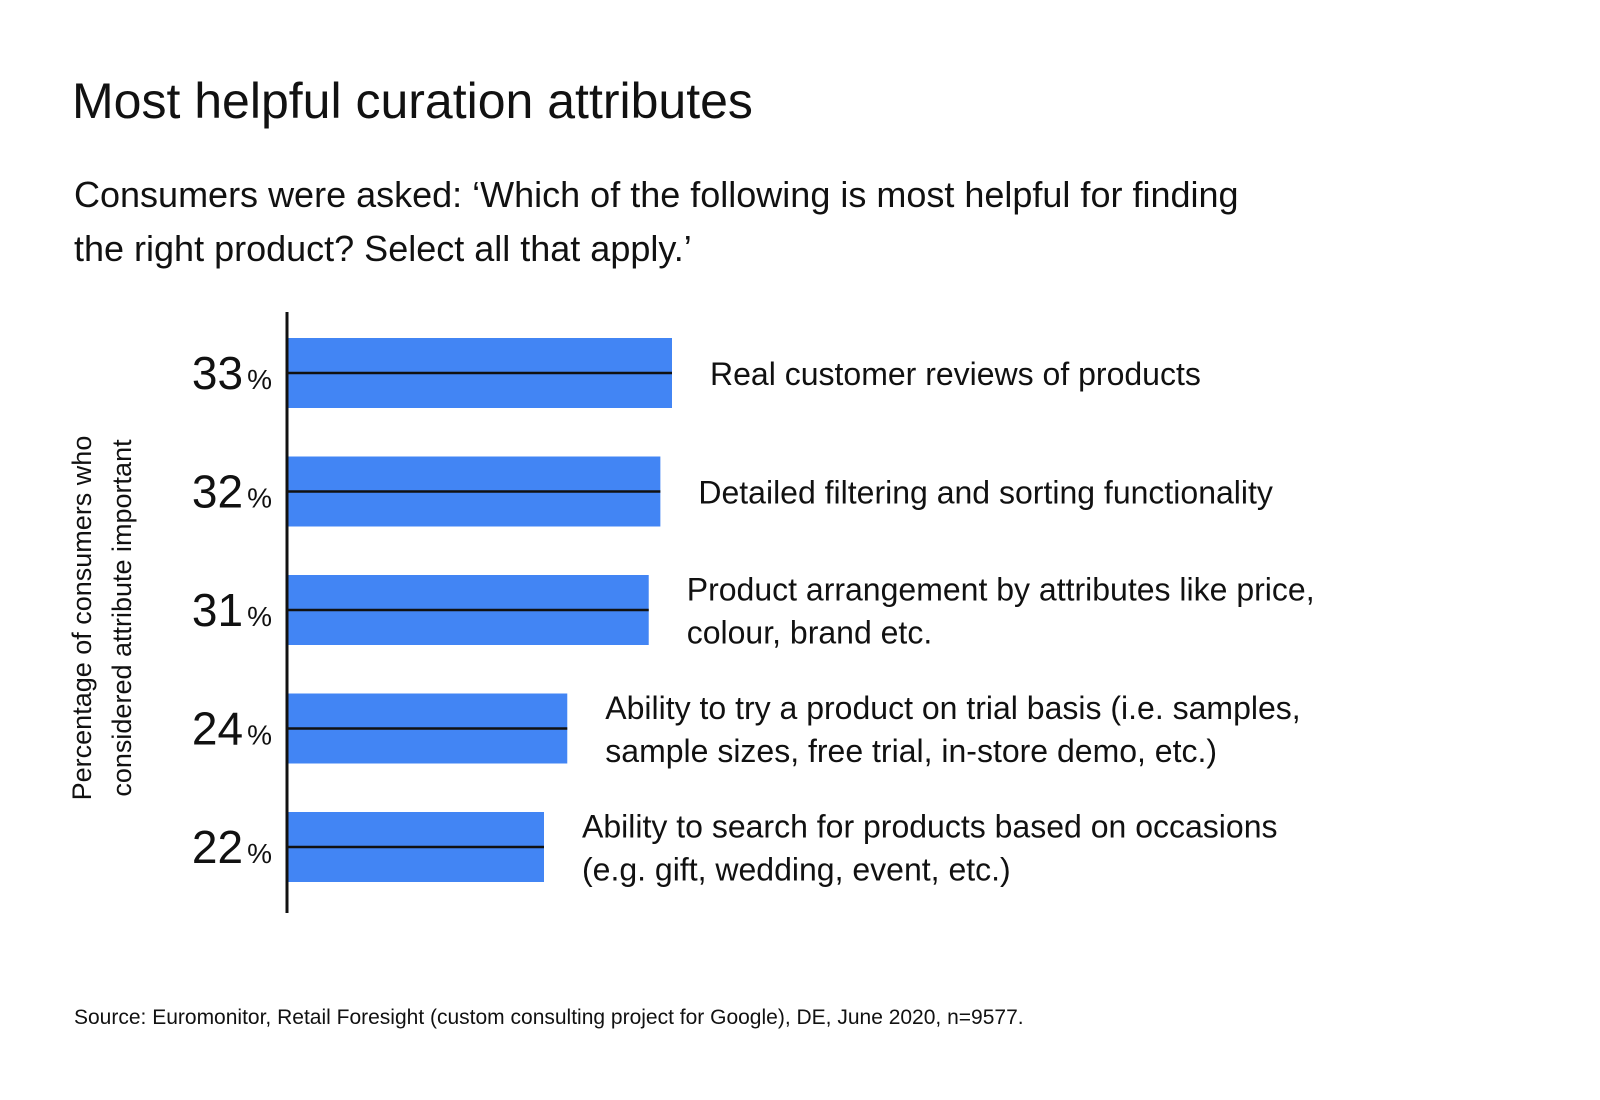 This screenshot has width=1600, height=1100. What do you see at coordinates (412, 101) in the screenshot?
I see `chart-title: Most helpful curation attributes` at bounding box center [412, 101].